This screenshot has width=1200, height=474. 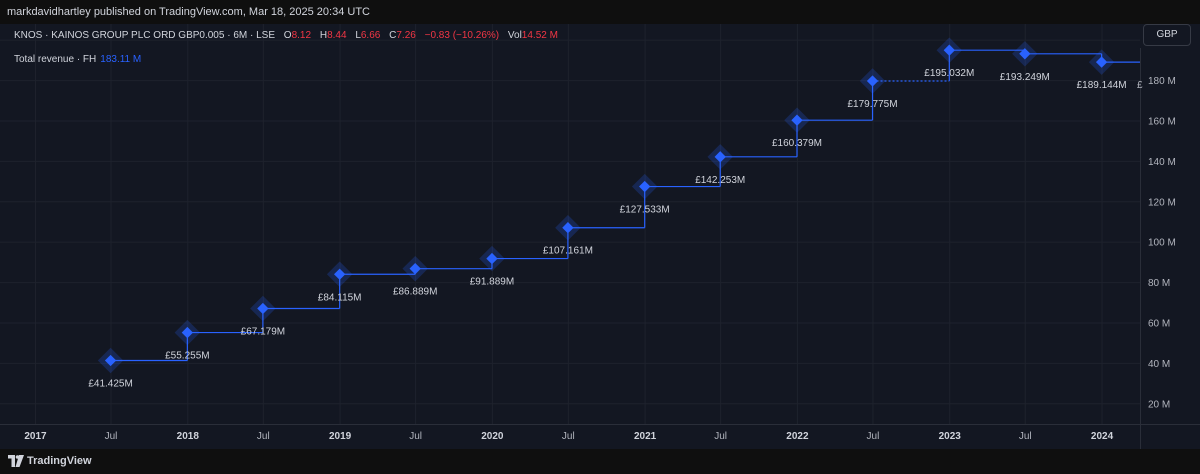 I want to click on x-tick-label-5: Jul, so click(x=415, y=436).